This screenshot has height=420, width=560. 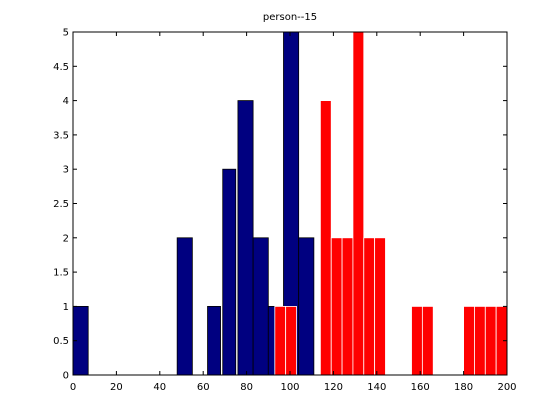 What do you see at coordinates (61, 67) in the screenshot?
I see `y-tick-label-10: 4.5` at bounding box center [61, 67].